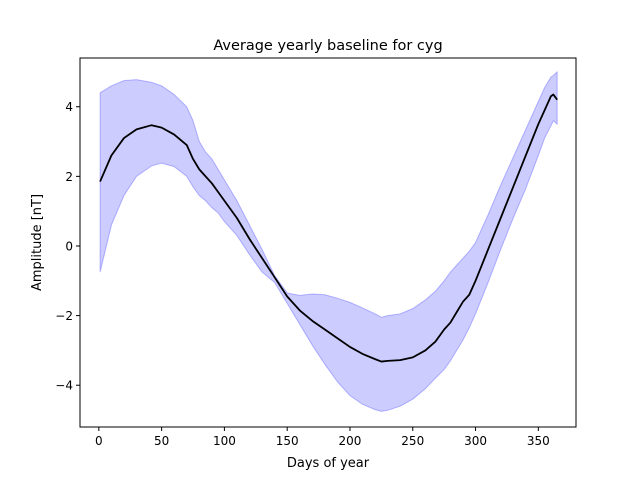 This screenshot has width=640, height=480. I want to click on y-tick-label: −4, so click(64, 386).